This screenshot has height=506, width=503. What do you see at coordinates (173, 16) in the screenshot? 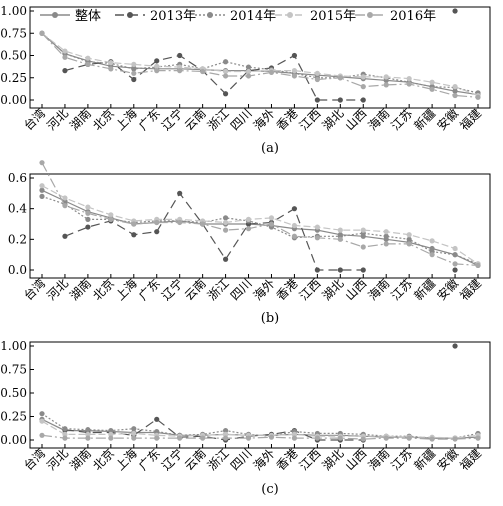
I see `legend-label-2: 2013年` at bounding box center [173, 16].